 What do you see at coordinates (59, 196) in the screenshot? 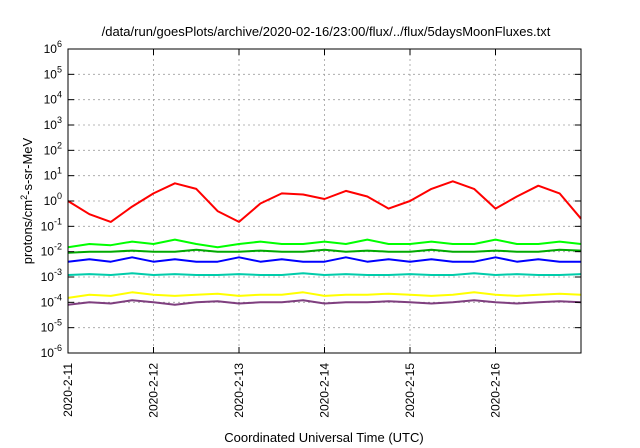
I see `y-tick-exp: 0` at bounding box center [59, 196].